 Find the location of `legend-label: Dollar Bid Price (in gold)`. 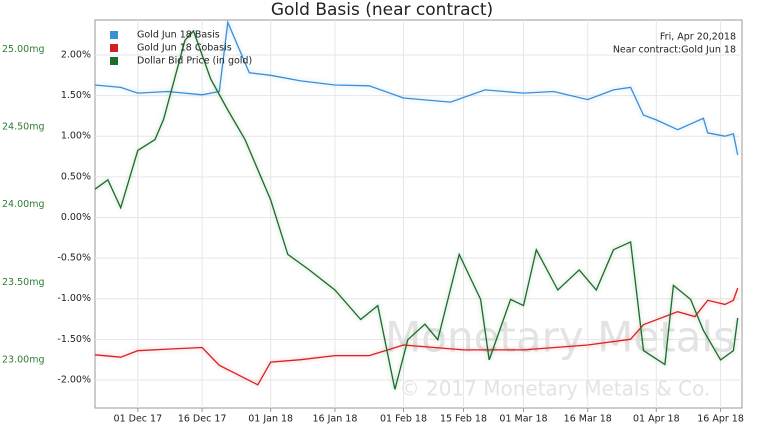

legend-label: Dollar Bid Price (in gold) is located at coordinates (194, 61).